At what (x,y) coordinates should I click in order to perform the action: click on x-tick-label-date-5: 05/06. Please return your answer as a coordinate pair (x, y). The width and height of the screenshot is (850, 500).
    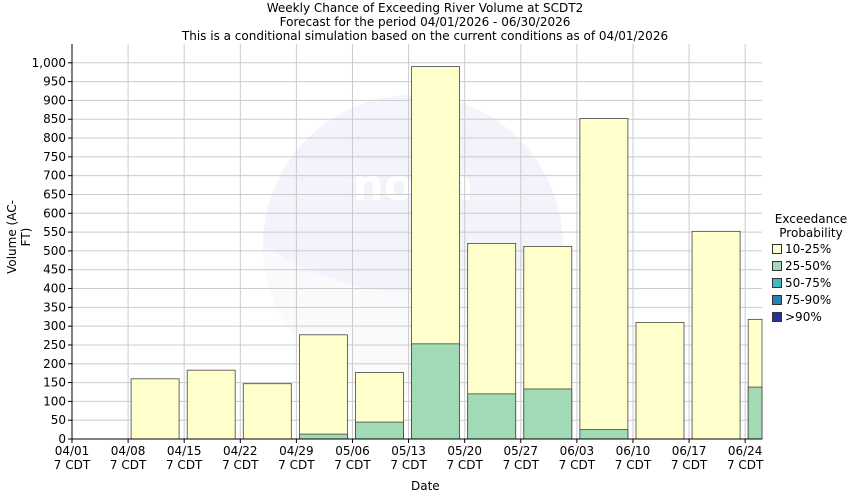
    Looking at the image, I should click on (352, 451).